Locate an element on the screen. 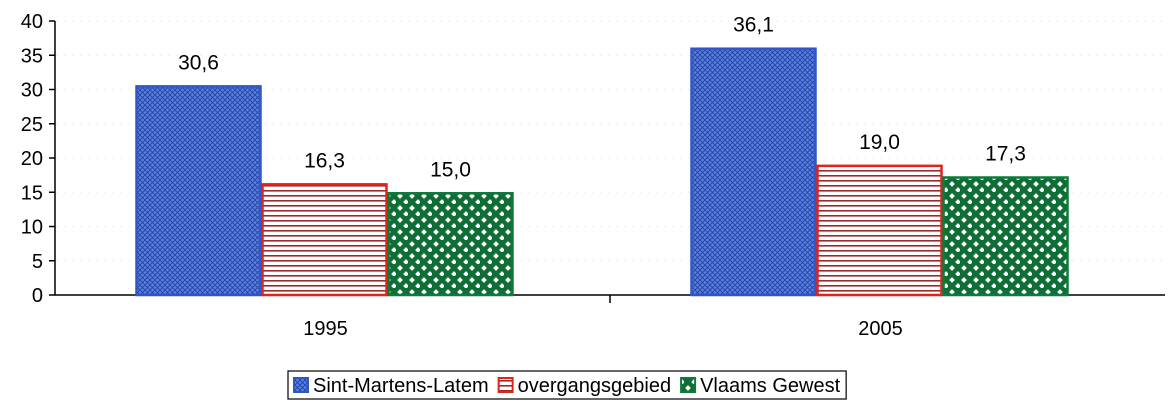 Image resolution: width=1171 pixels, height=403 pixels. data-label: 30,6 is located at coordinates (198, 62).